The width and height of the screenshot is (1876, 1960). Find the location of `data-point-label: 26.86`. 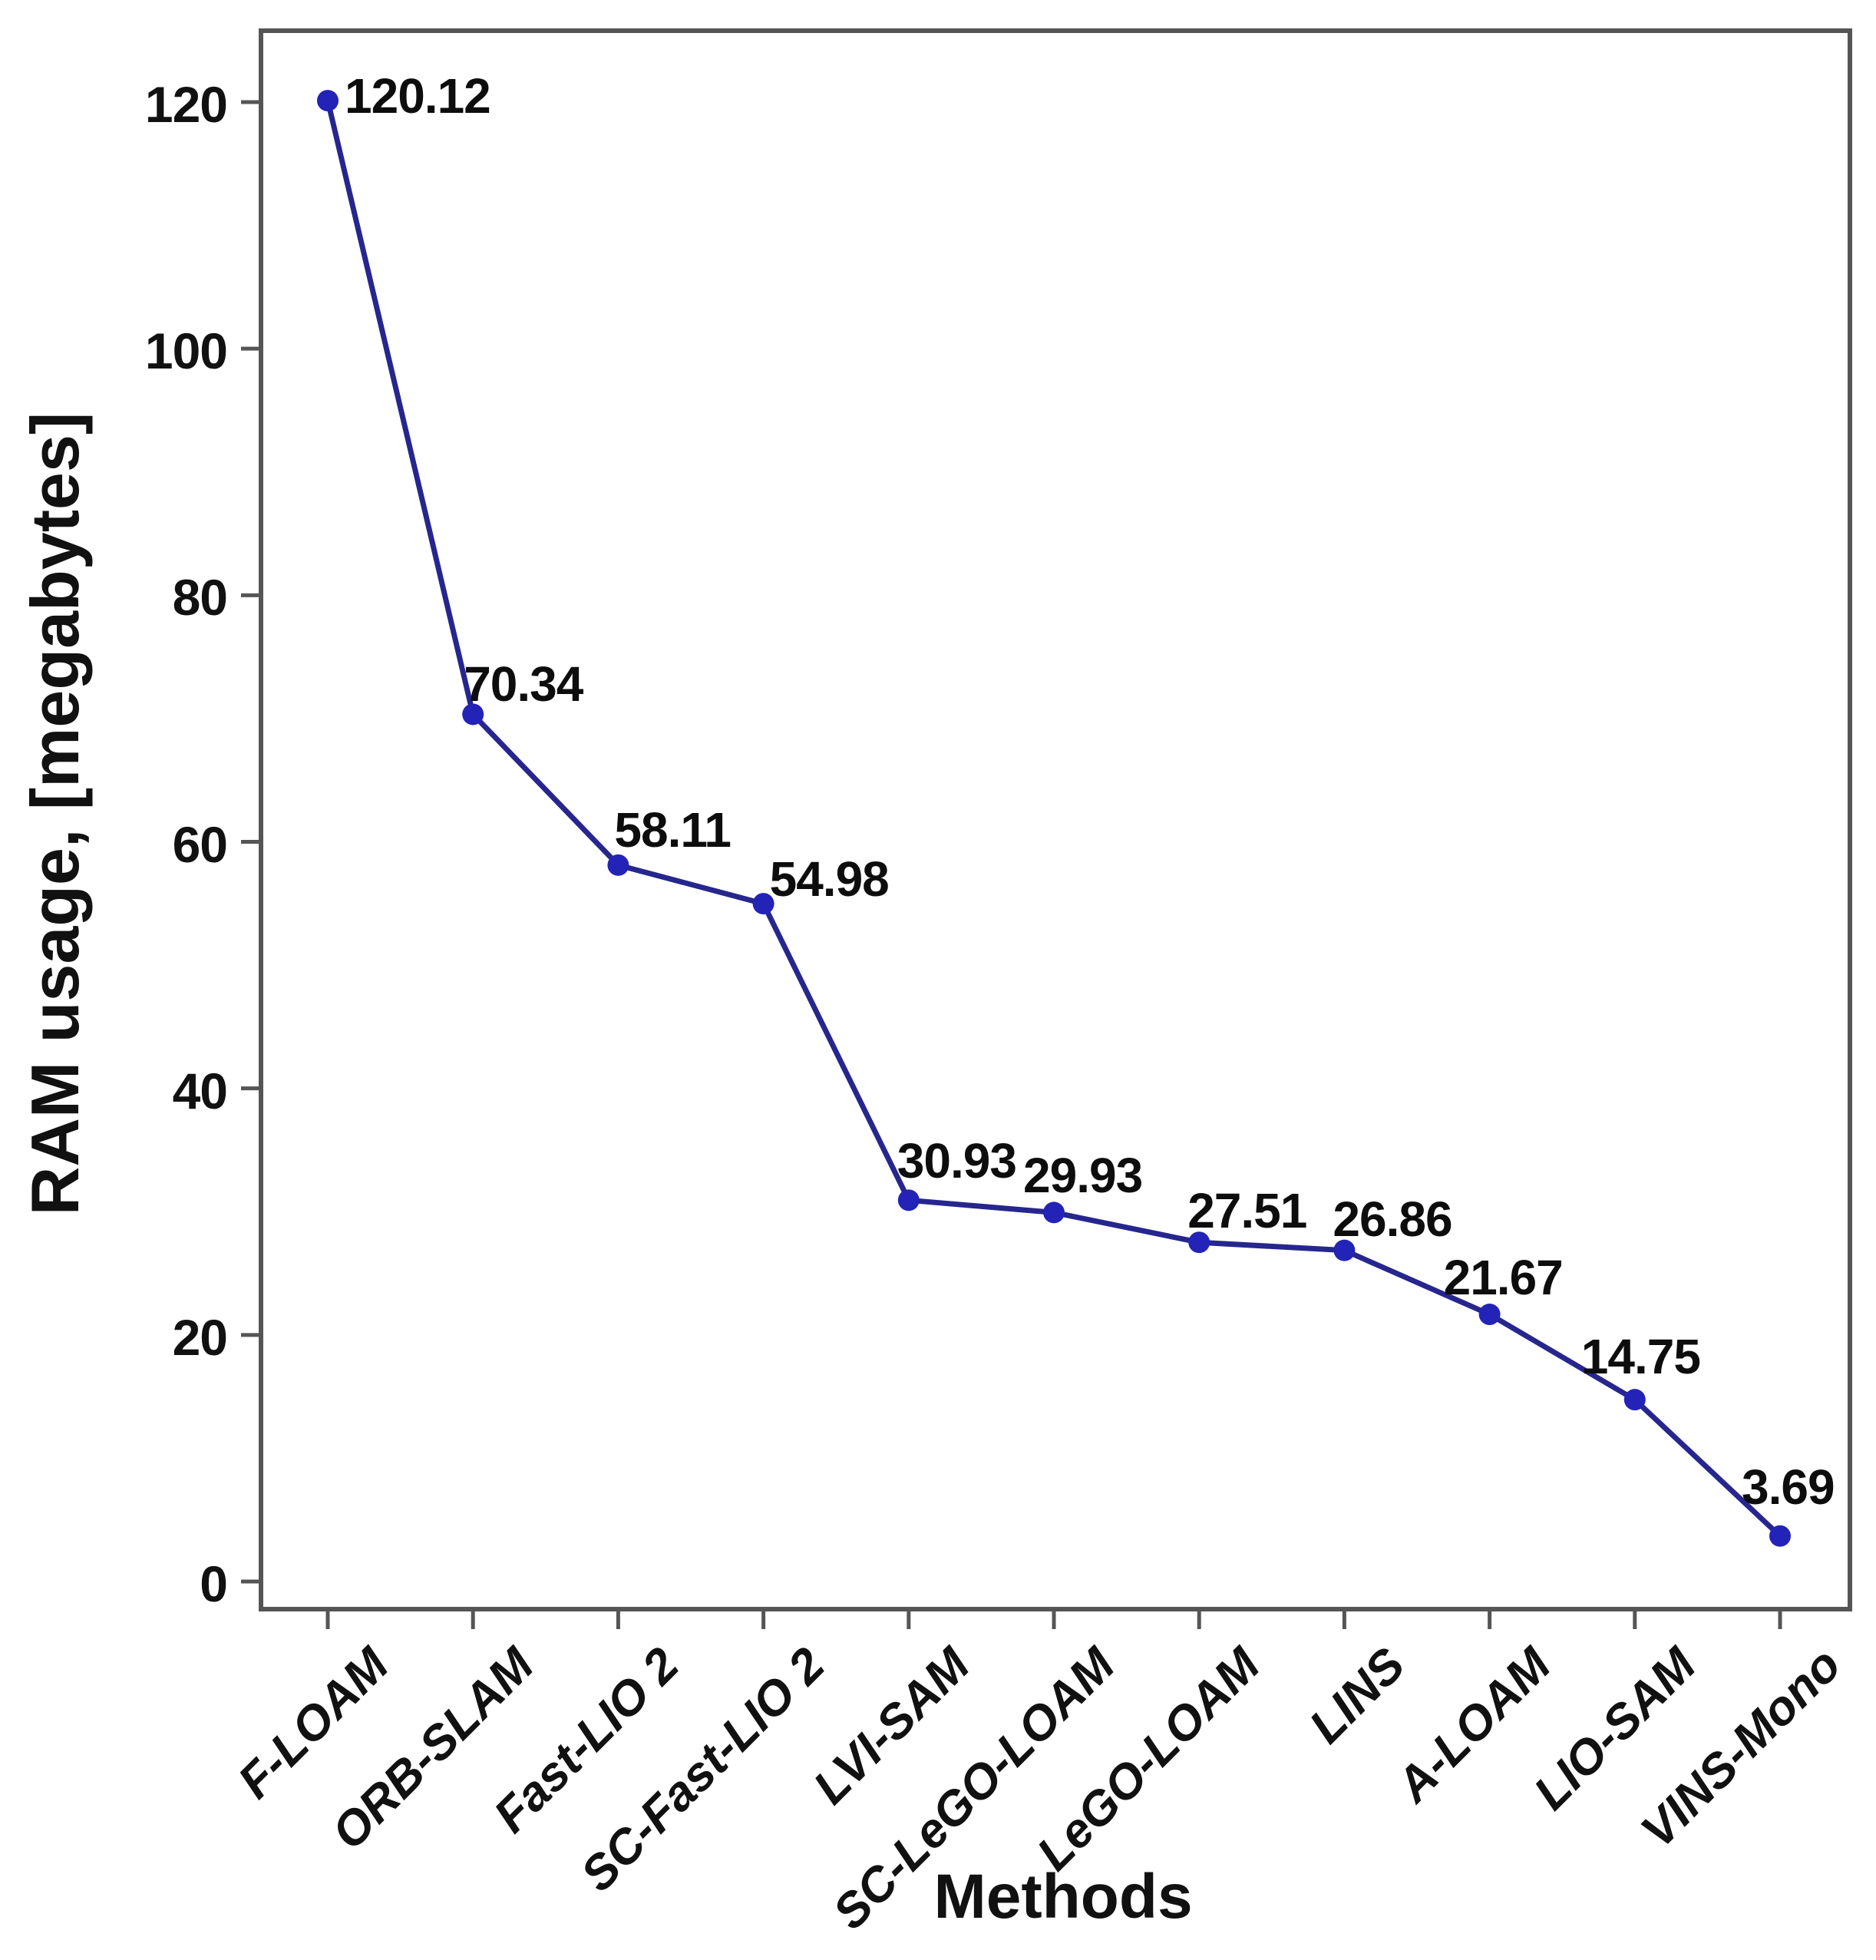

data-point-label: 26.86 is located at coordinates (1392, 1219).